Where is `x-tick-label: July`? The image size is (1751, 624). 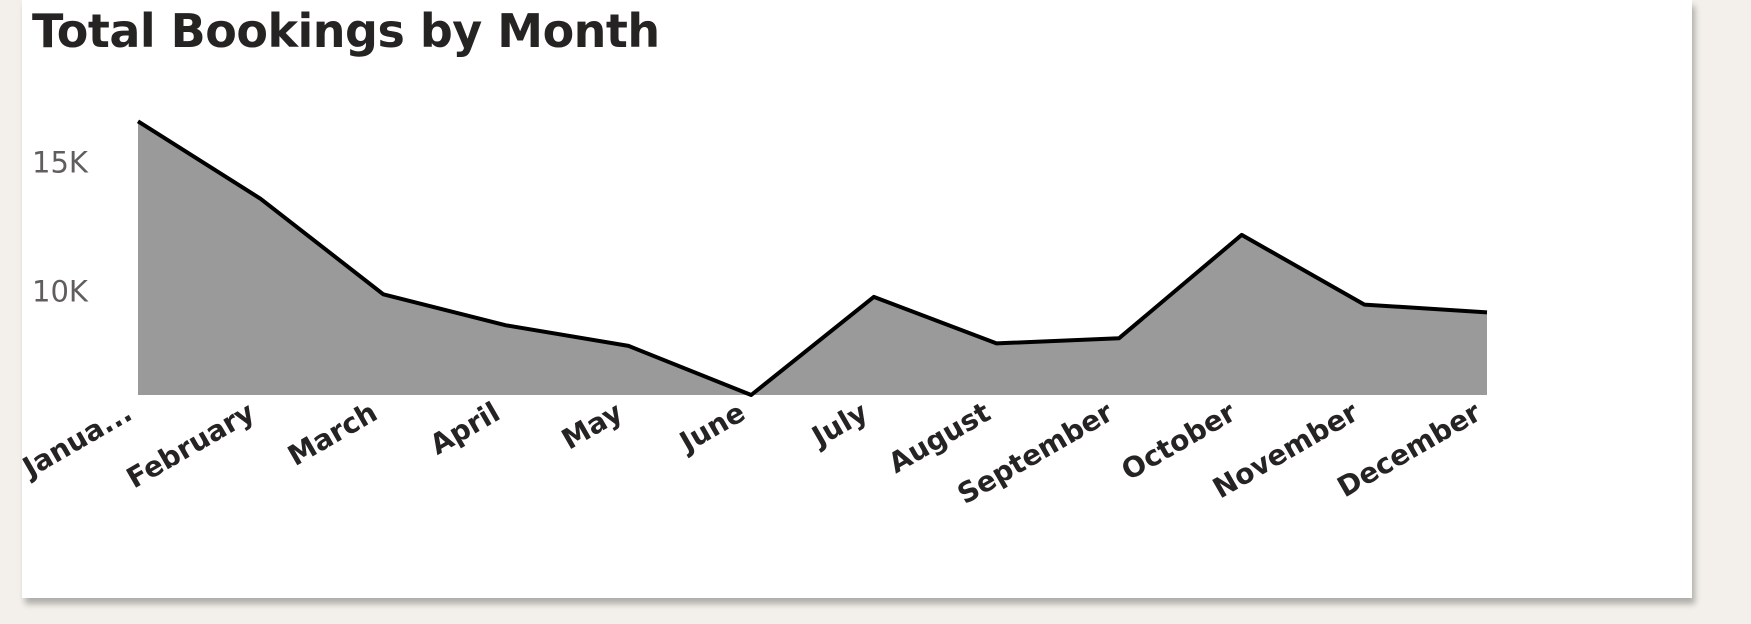
x-tick-label: July is located at coordinates (839, 424).